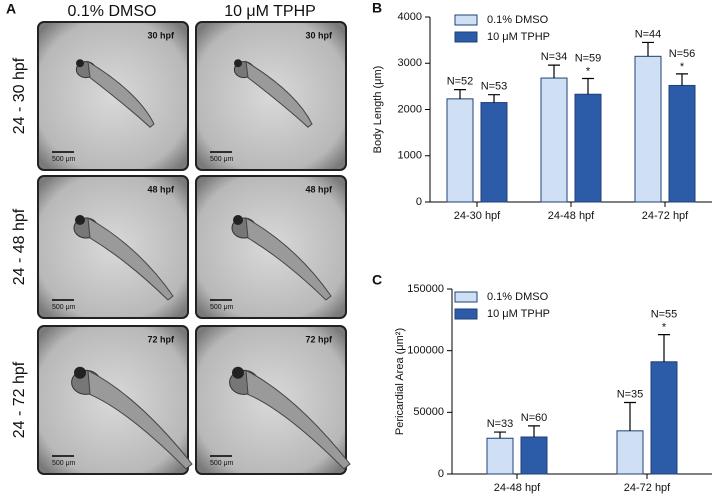 The width and height of the screenshot is (720, 500). I want to click on panel-label: C, so click(377, 280).